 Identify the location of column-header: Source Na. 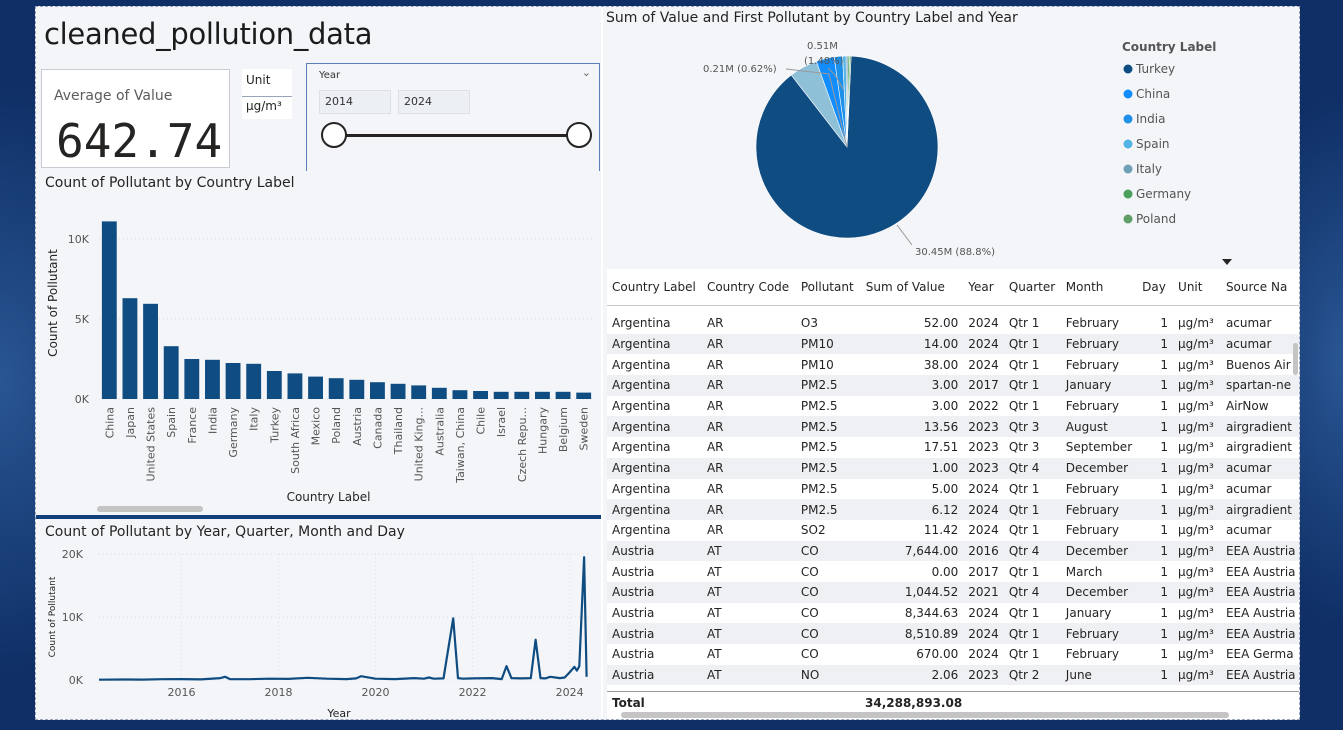
(1259, 287).